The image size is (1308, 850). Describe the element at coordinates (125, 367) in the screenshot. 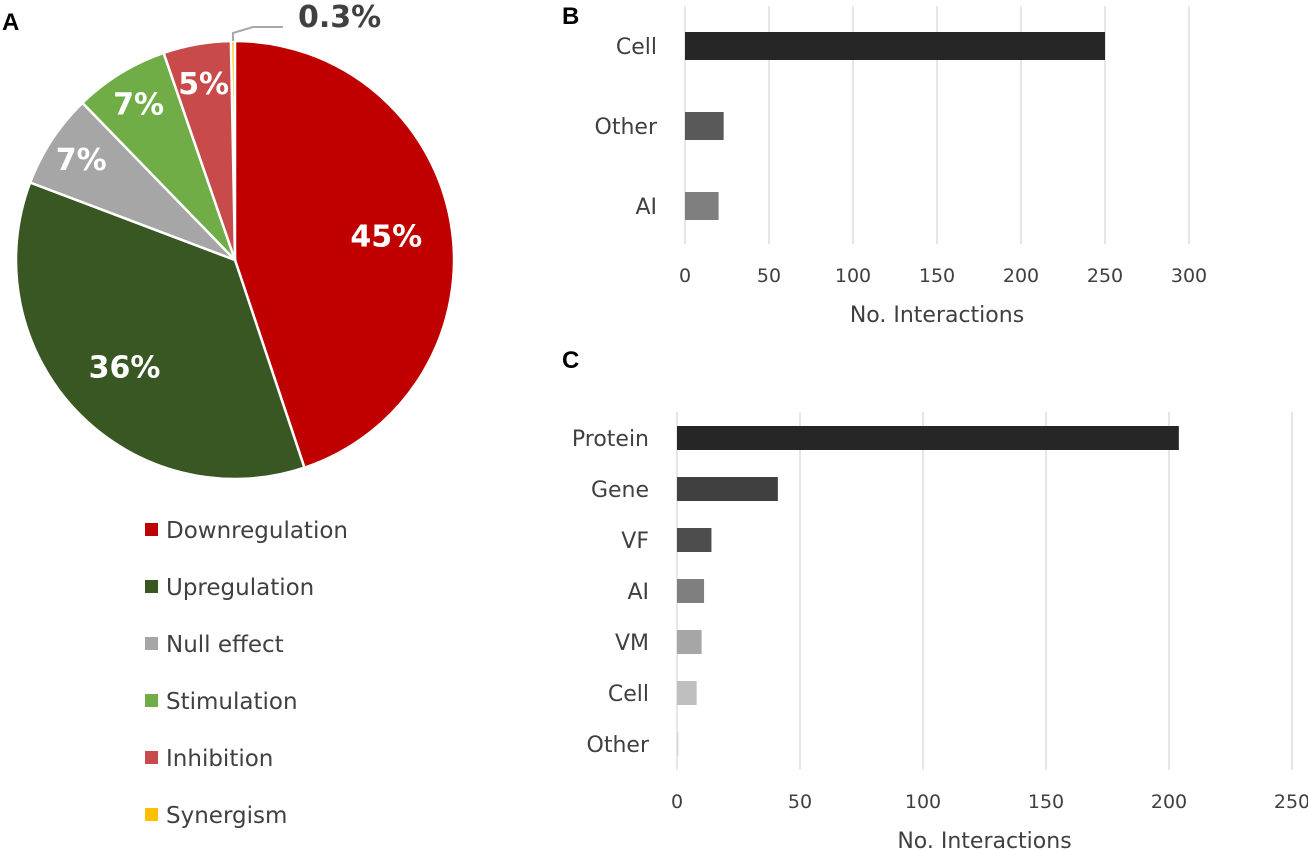

I see `pie-label-upregulation: 36%` at that location.